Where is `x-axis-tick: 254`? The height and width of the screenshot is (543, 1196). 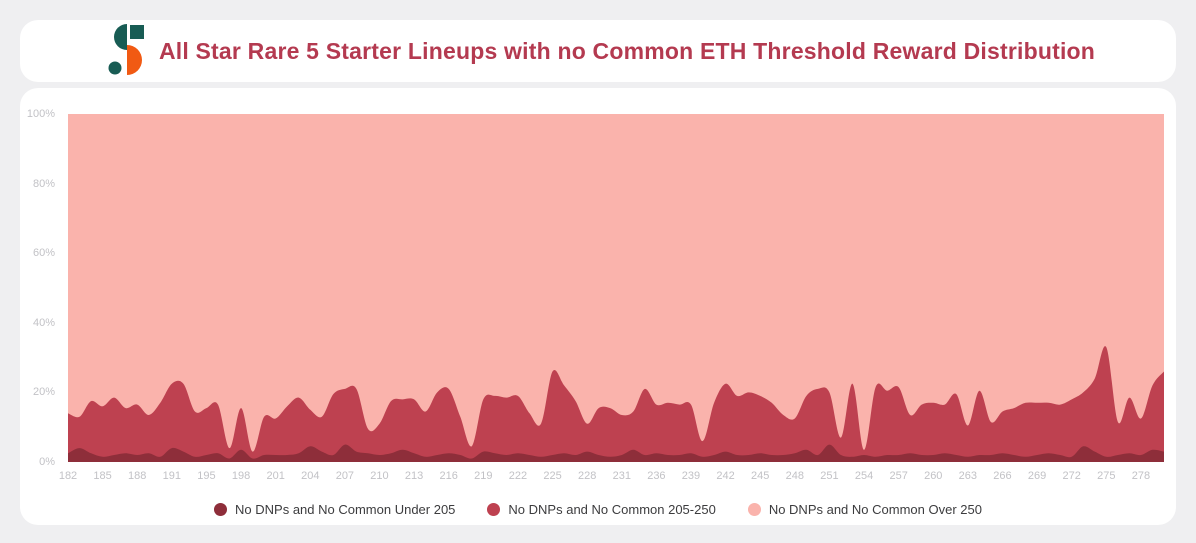 x-axis-tick: 254 is located at coordinates (864, 476).